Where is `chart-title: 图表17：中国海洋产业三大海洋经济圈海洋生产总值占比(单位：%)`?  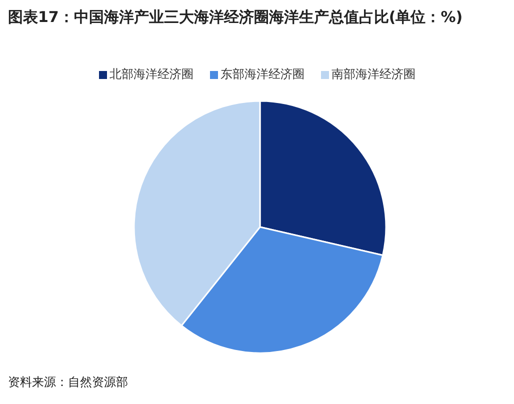 chart-title: 图表17：中国海洋产业三大海洋经济圈海洋生产总值占比(单位：%) is located at coordinates (236, 17).